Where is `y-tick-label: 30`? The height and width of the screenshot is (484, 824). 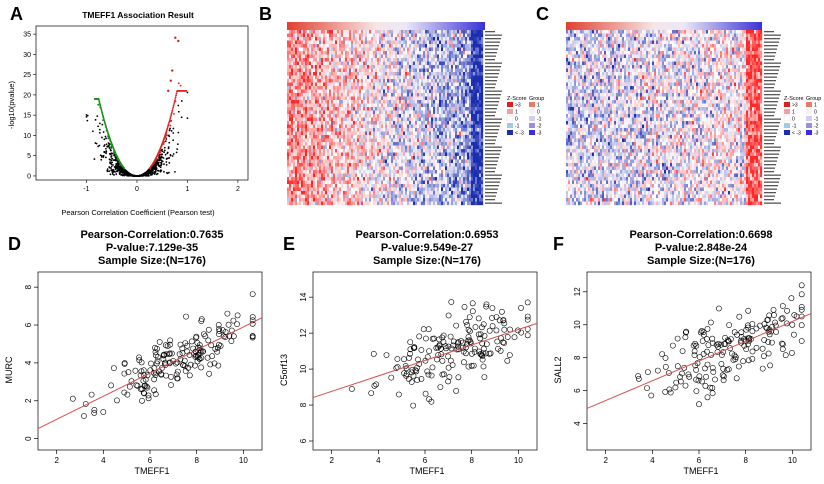
y-tick-label: 30 is located at coordinates (27, 55).